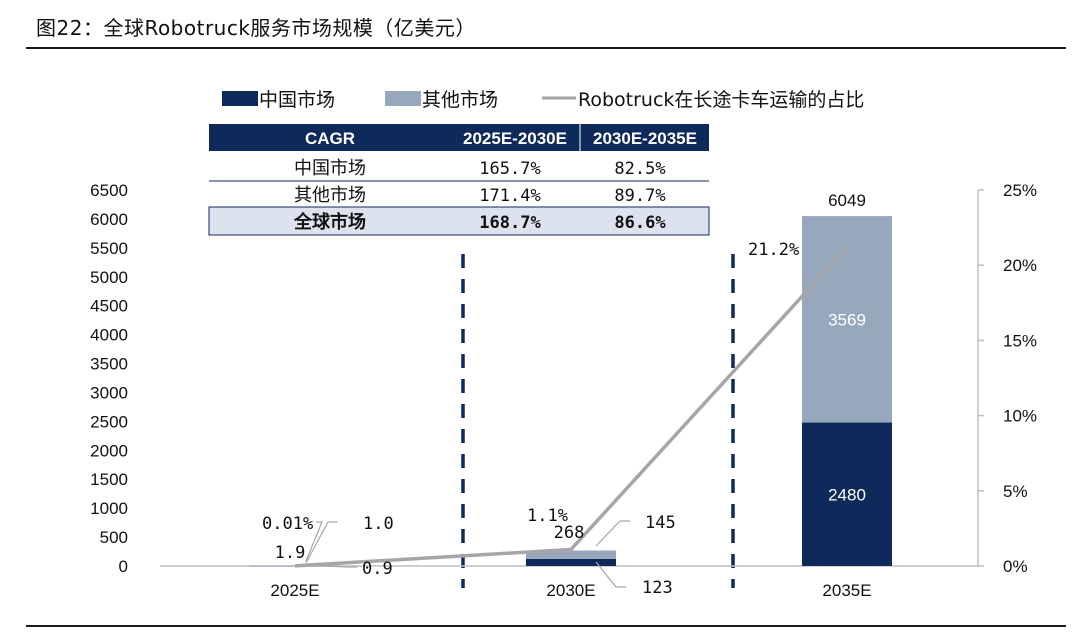 Image resolution: width=1080 pixels, height=637 pixels. Describe the element at coordinates (294, 590) in the screenshot. I see `x-tick-label: 2025E` at that location.